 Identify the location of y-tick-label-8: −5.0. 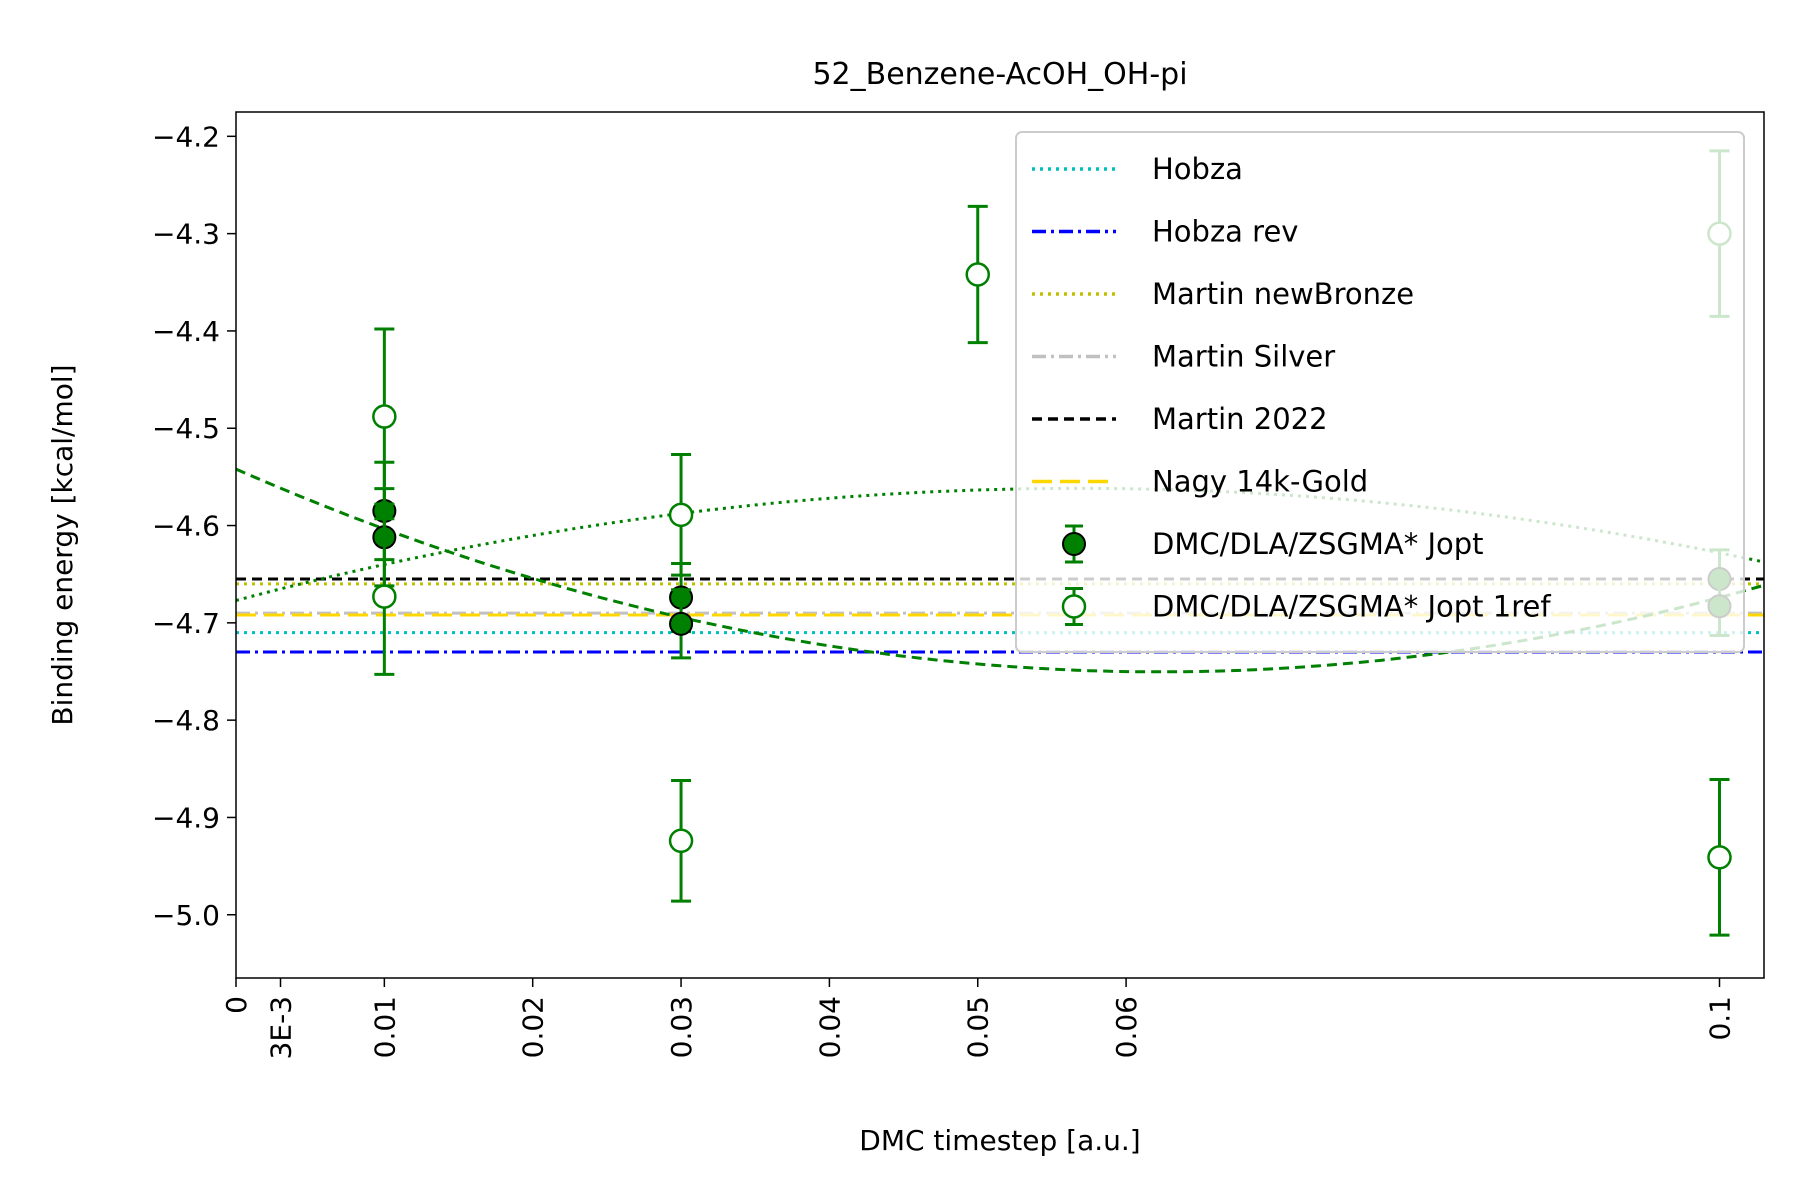
(186, 915).